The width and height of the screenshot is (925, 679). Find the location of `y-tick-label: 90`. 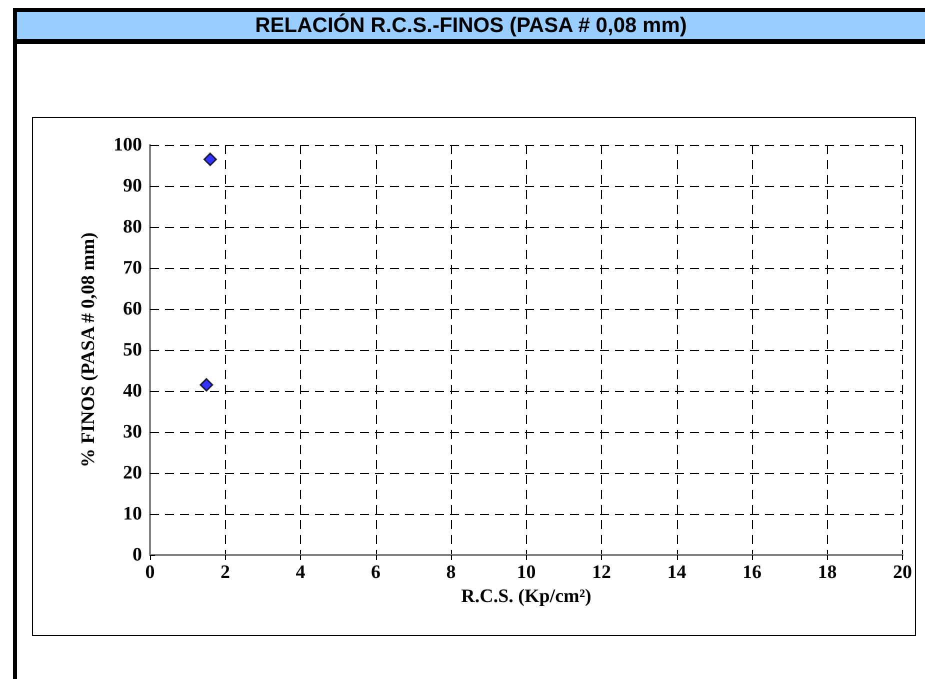

y-tick-label: 90 is located at coordinates (132, 186).